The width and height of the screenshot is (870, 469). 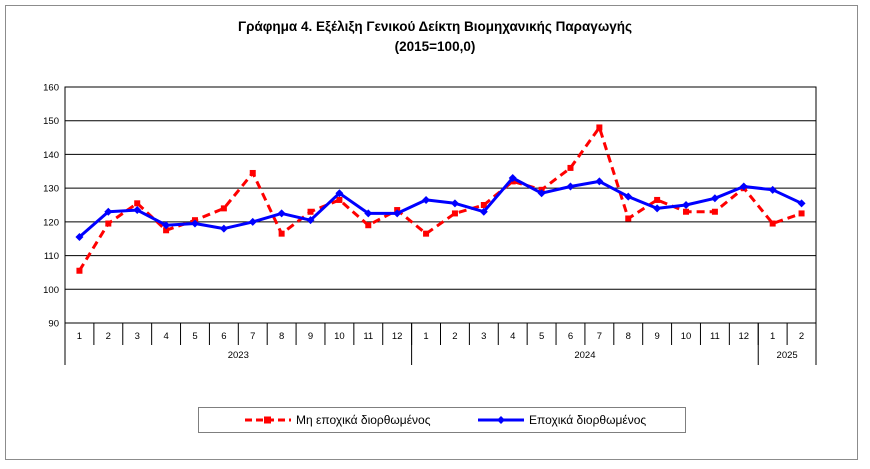 I want to click on y-tick-label: 120, so click(x=51, y=222).